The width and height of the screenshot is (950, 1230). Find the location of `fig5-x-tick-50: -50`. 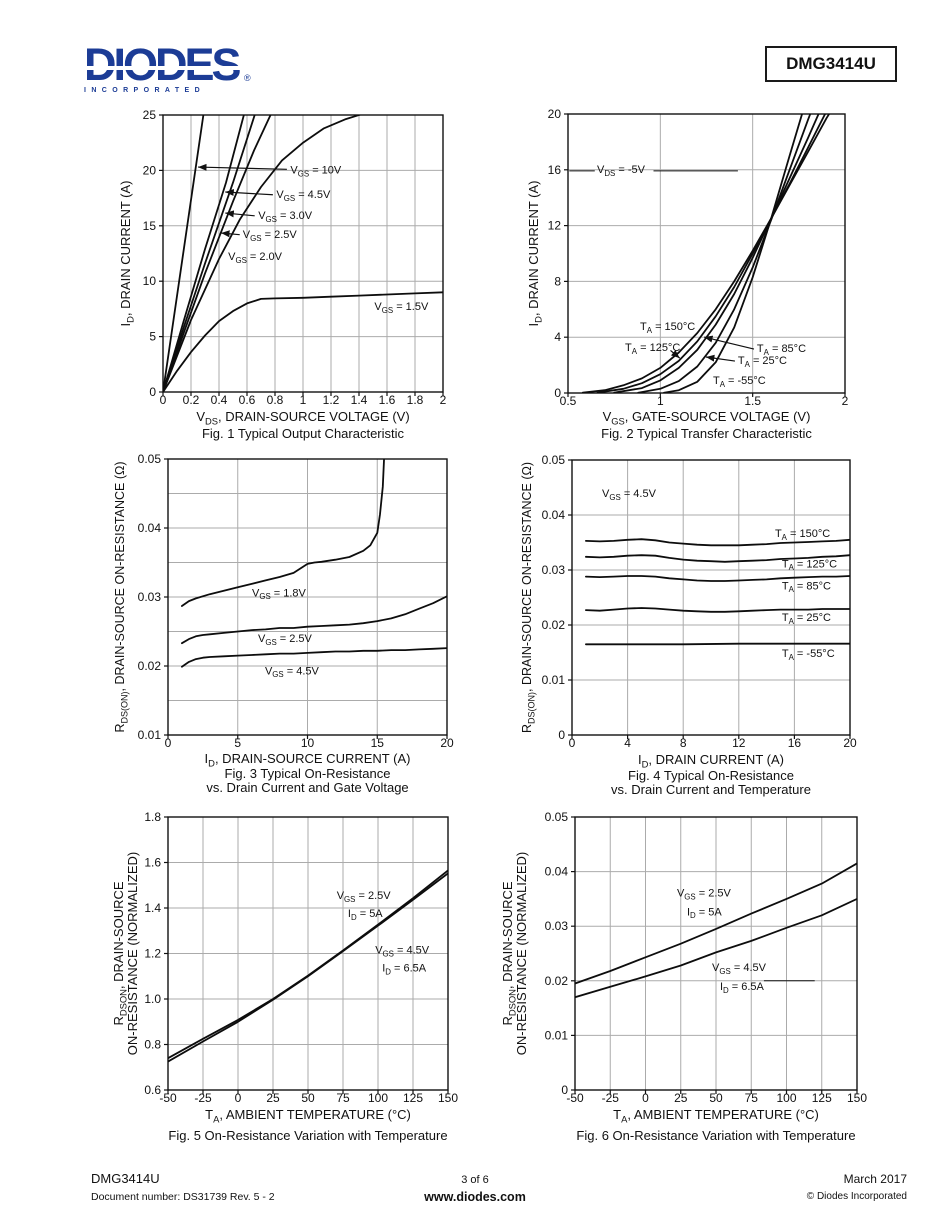

fig5-x-tick-50: -50 is located at coordinates (168, 1098).